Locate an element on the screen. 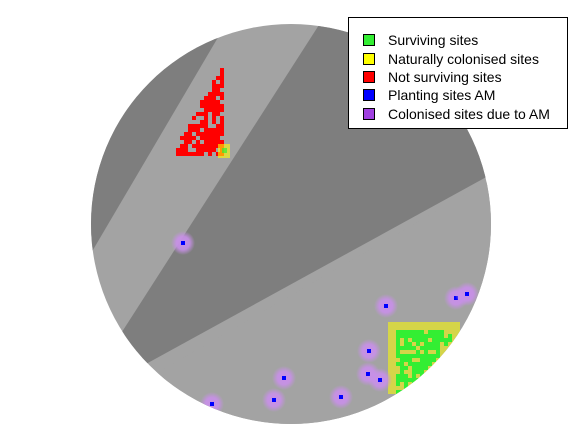 Image resolution: width=580 pixels, height=448 pixels. legend-item-surviving: Surviving sites is located at coordinates (465, 40).